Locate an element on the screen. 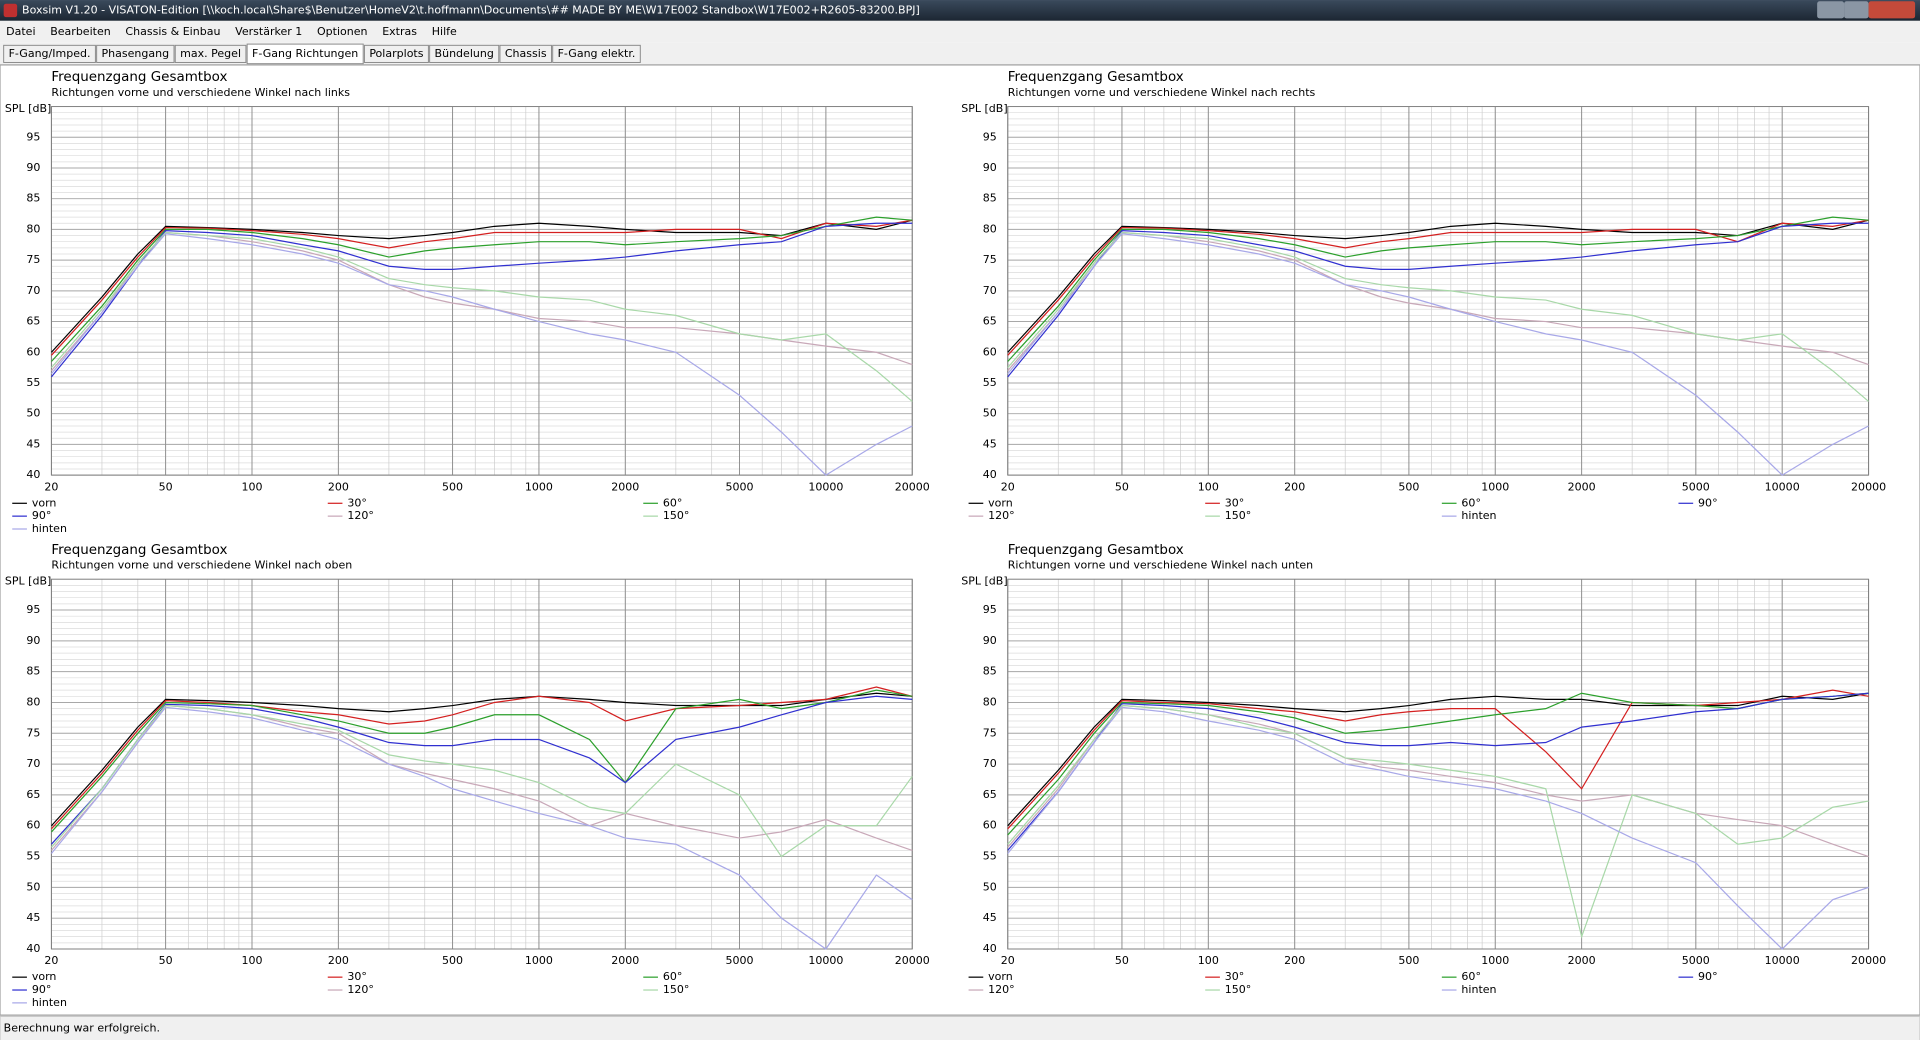  menu-item: Chassis & Einbau is located at coordinates (172, 31).